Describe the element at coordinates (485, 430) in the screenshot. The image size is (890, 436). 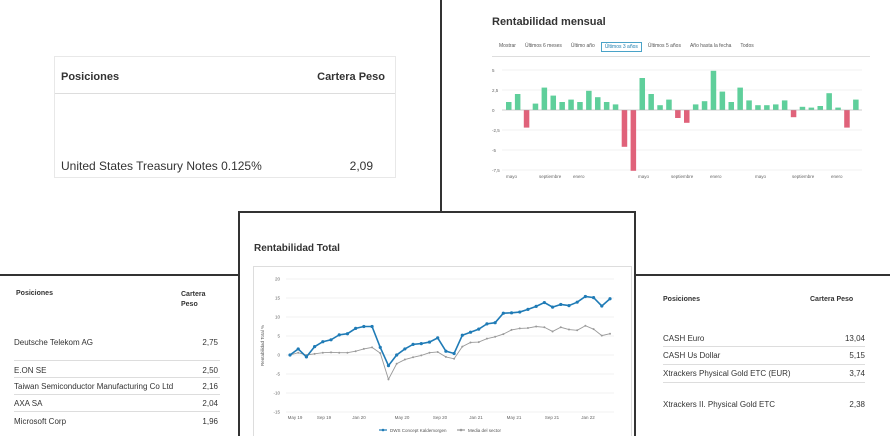
I see `legend-label: Media del sector` at that location.